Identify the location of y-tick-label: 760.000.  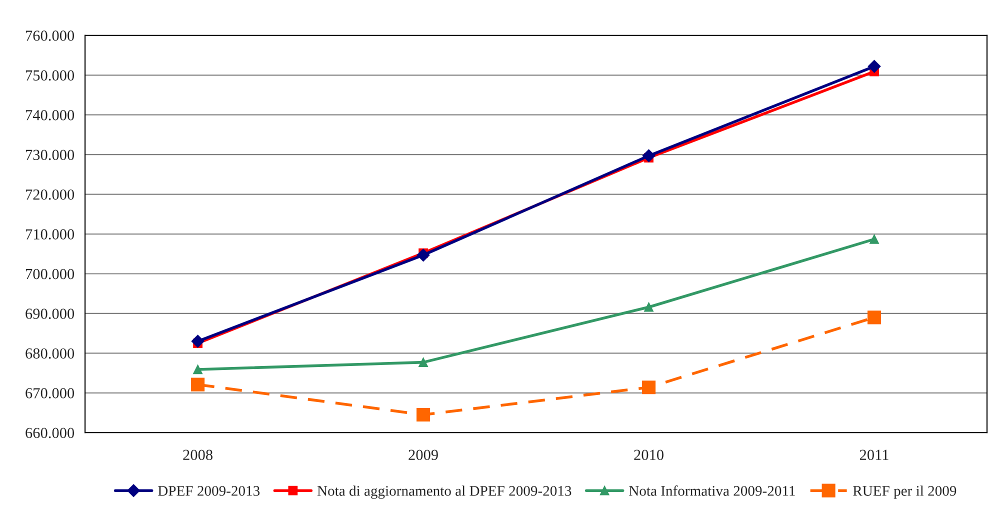
(50, 35).